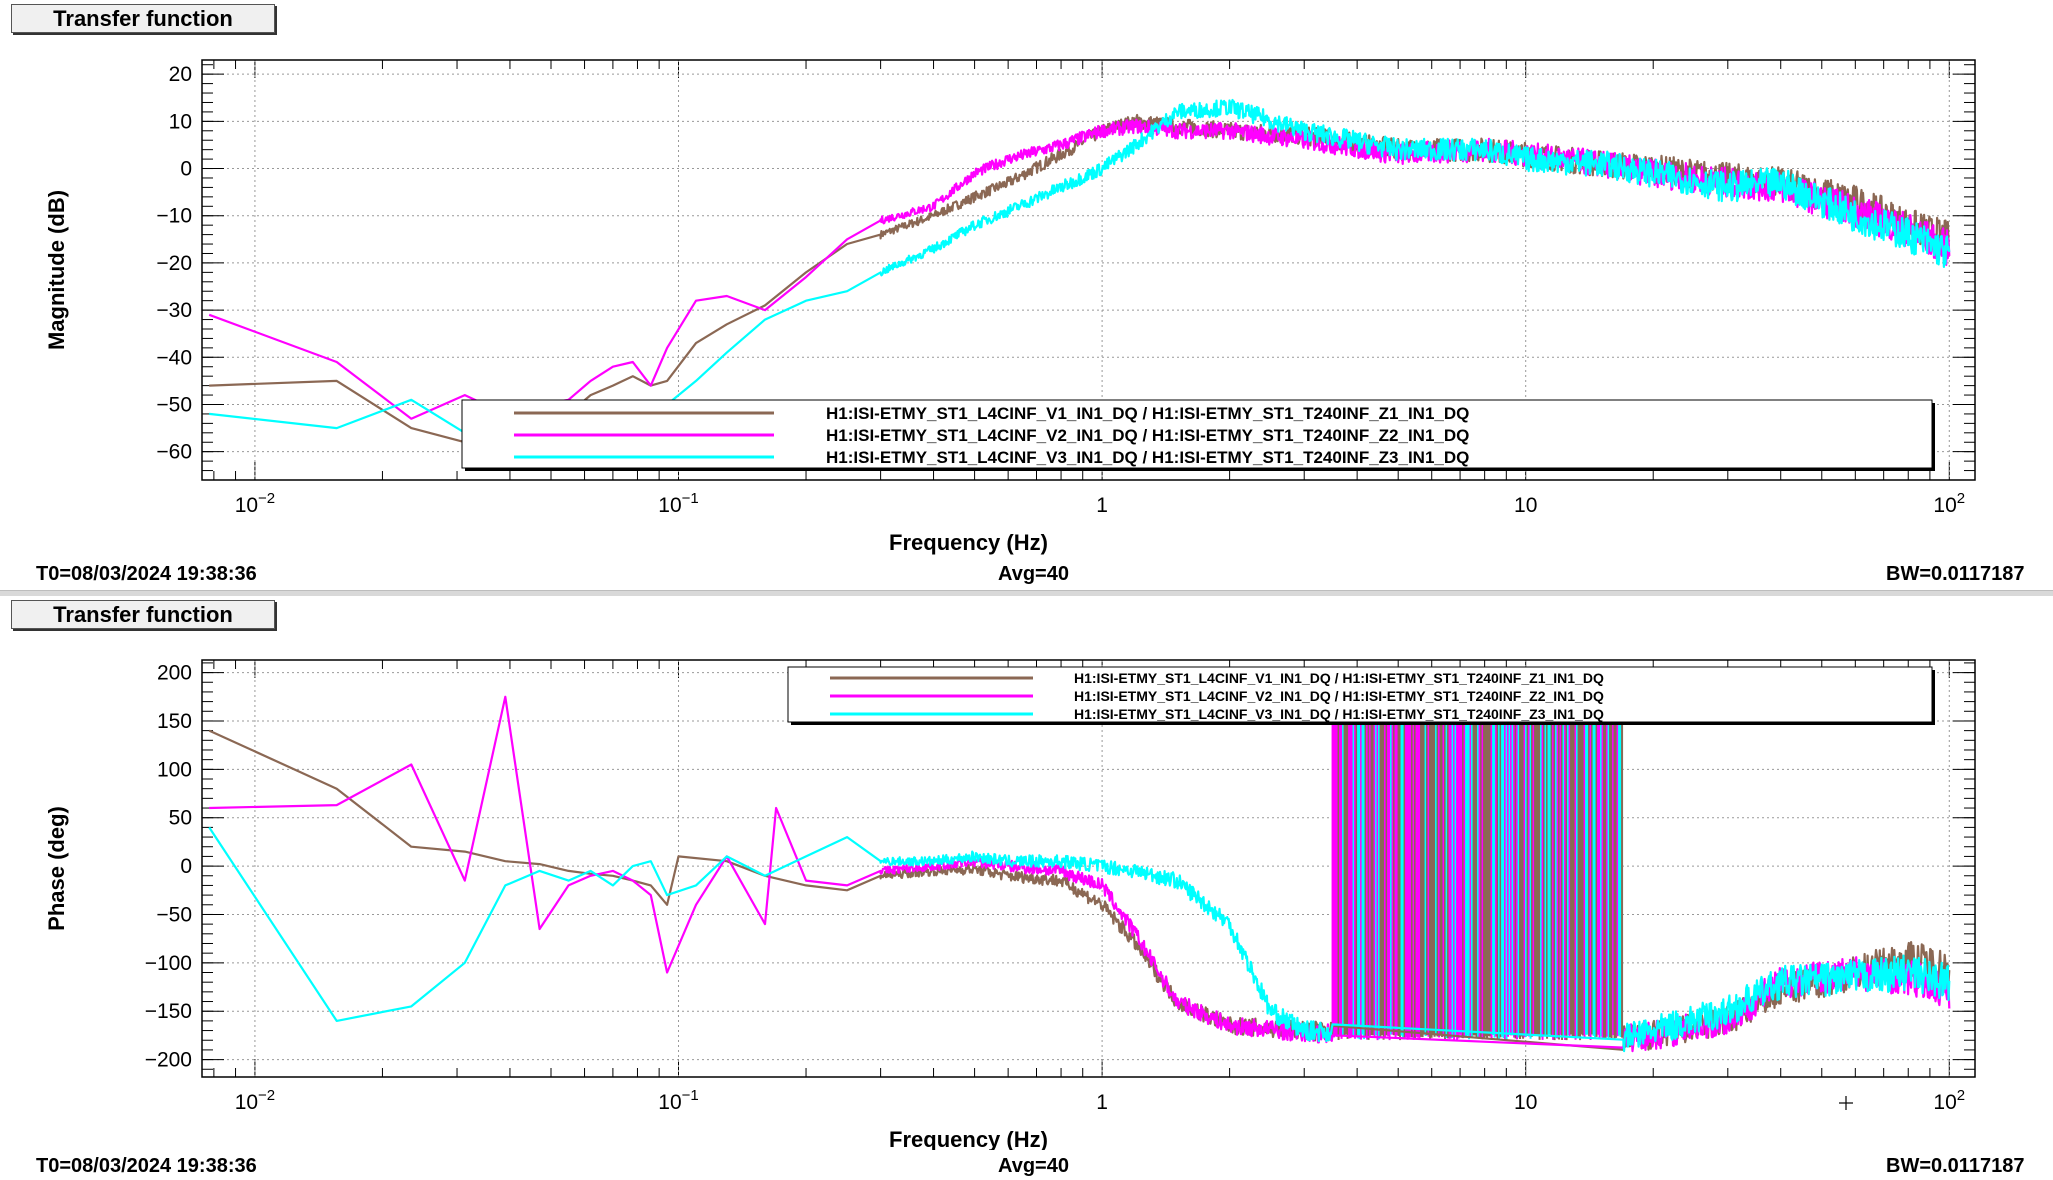  I want to click on y-tick-label: 20, so click(180, 74).